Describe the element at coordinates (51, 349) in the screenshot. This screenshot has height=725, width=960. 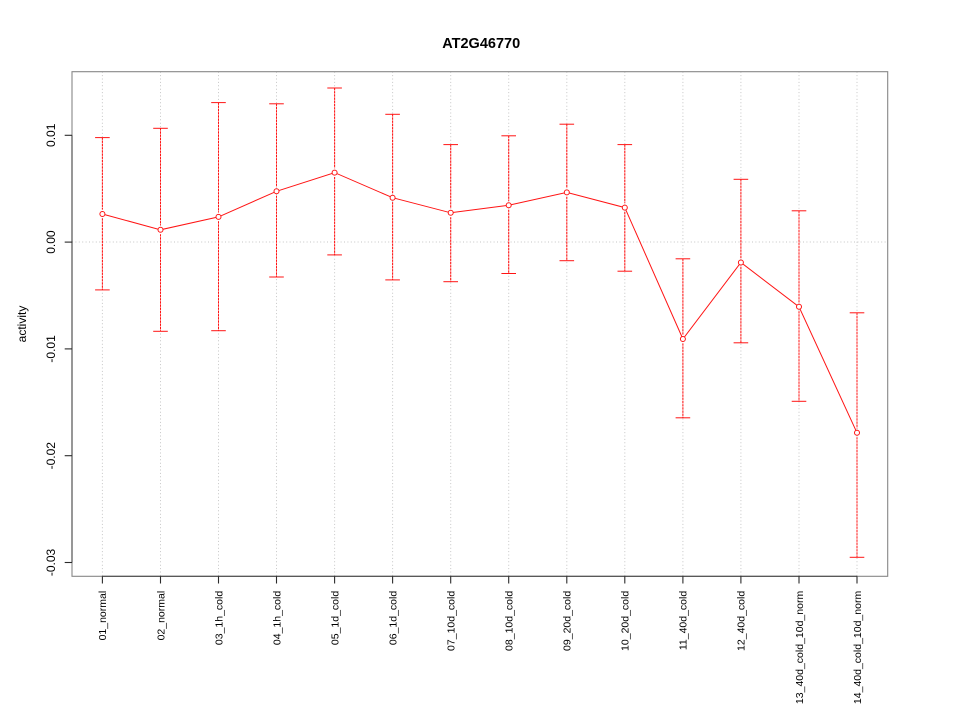
I see `svg-text: -0.01` at that location.